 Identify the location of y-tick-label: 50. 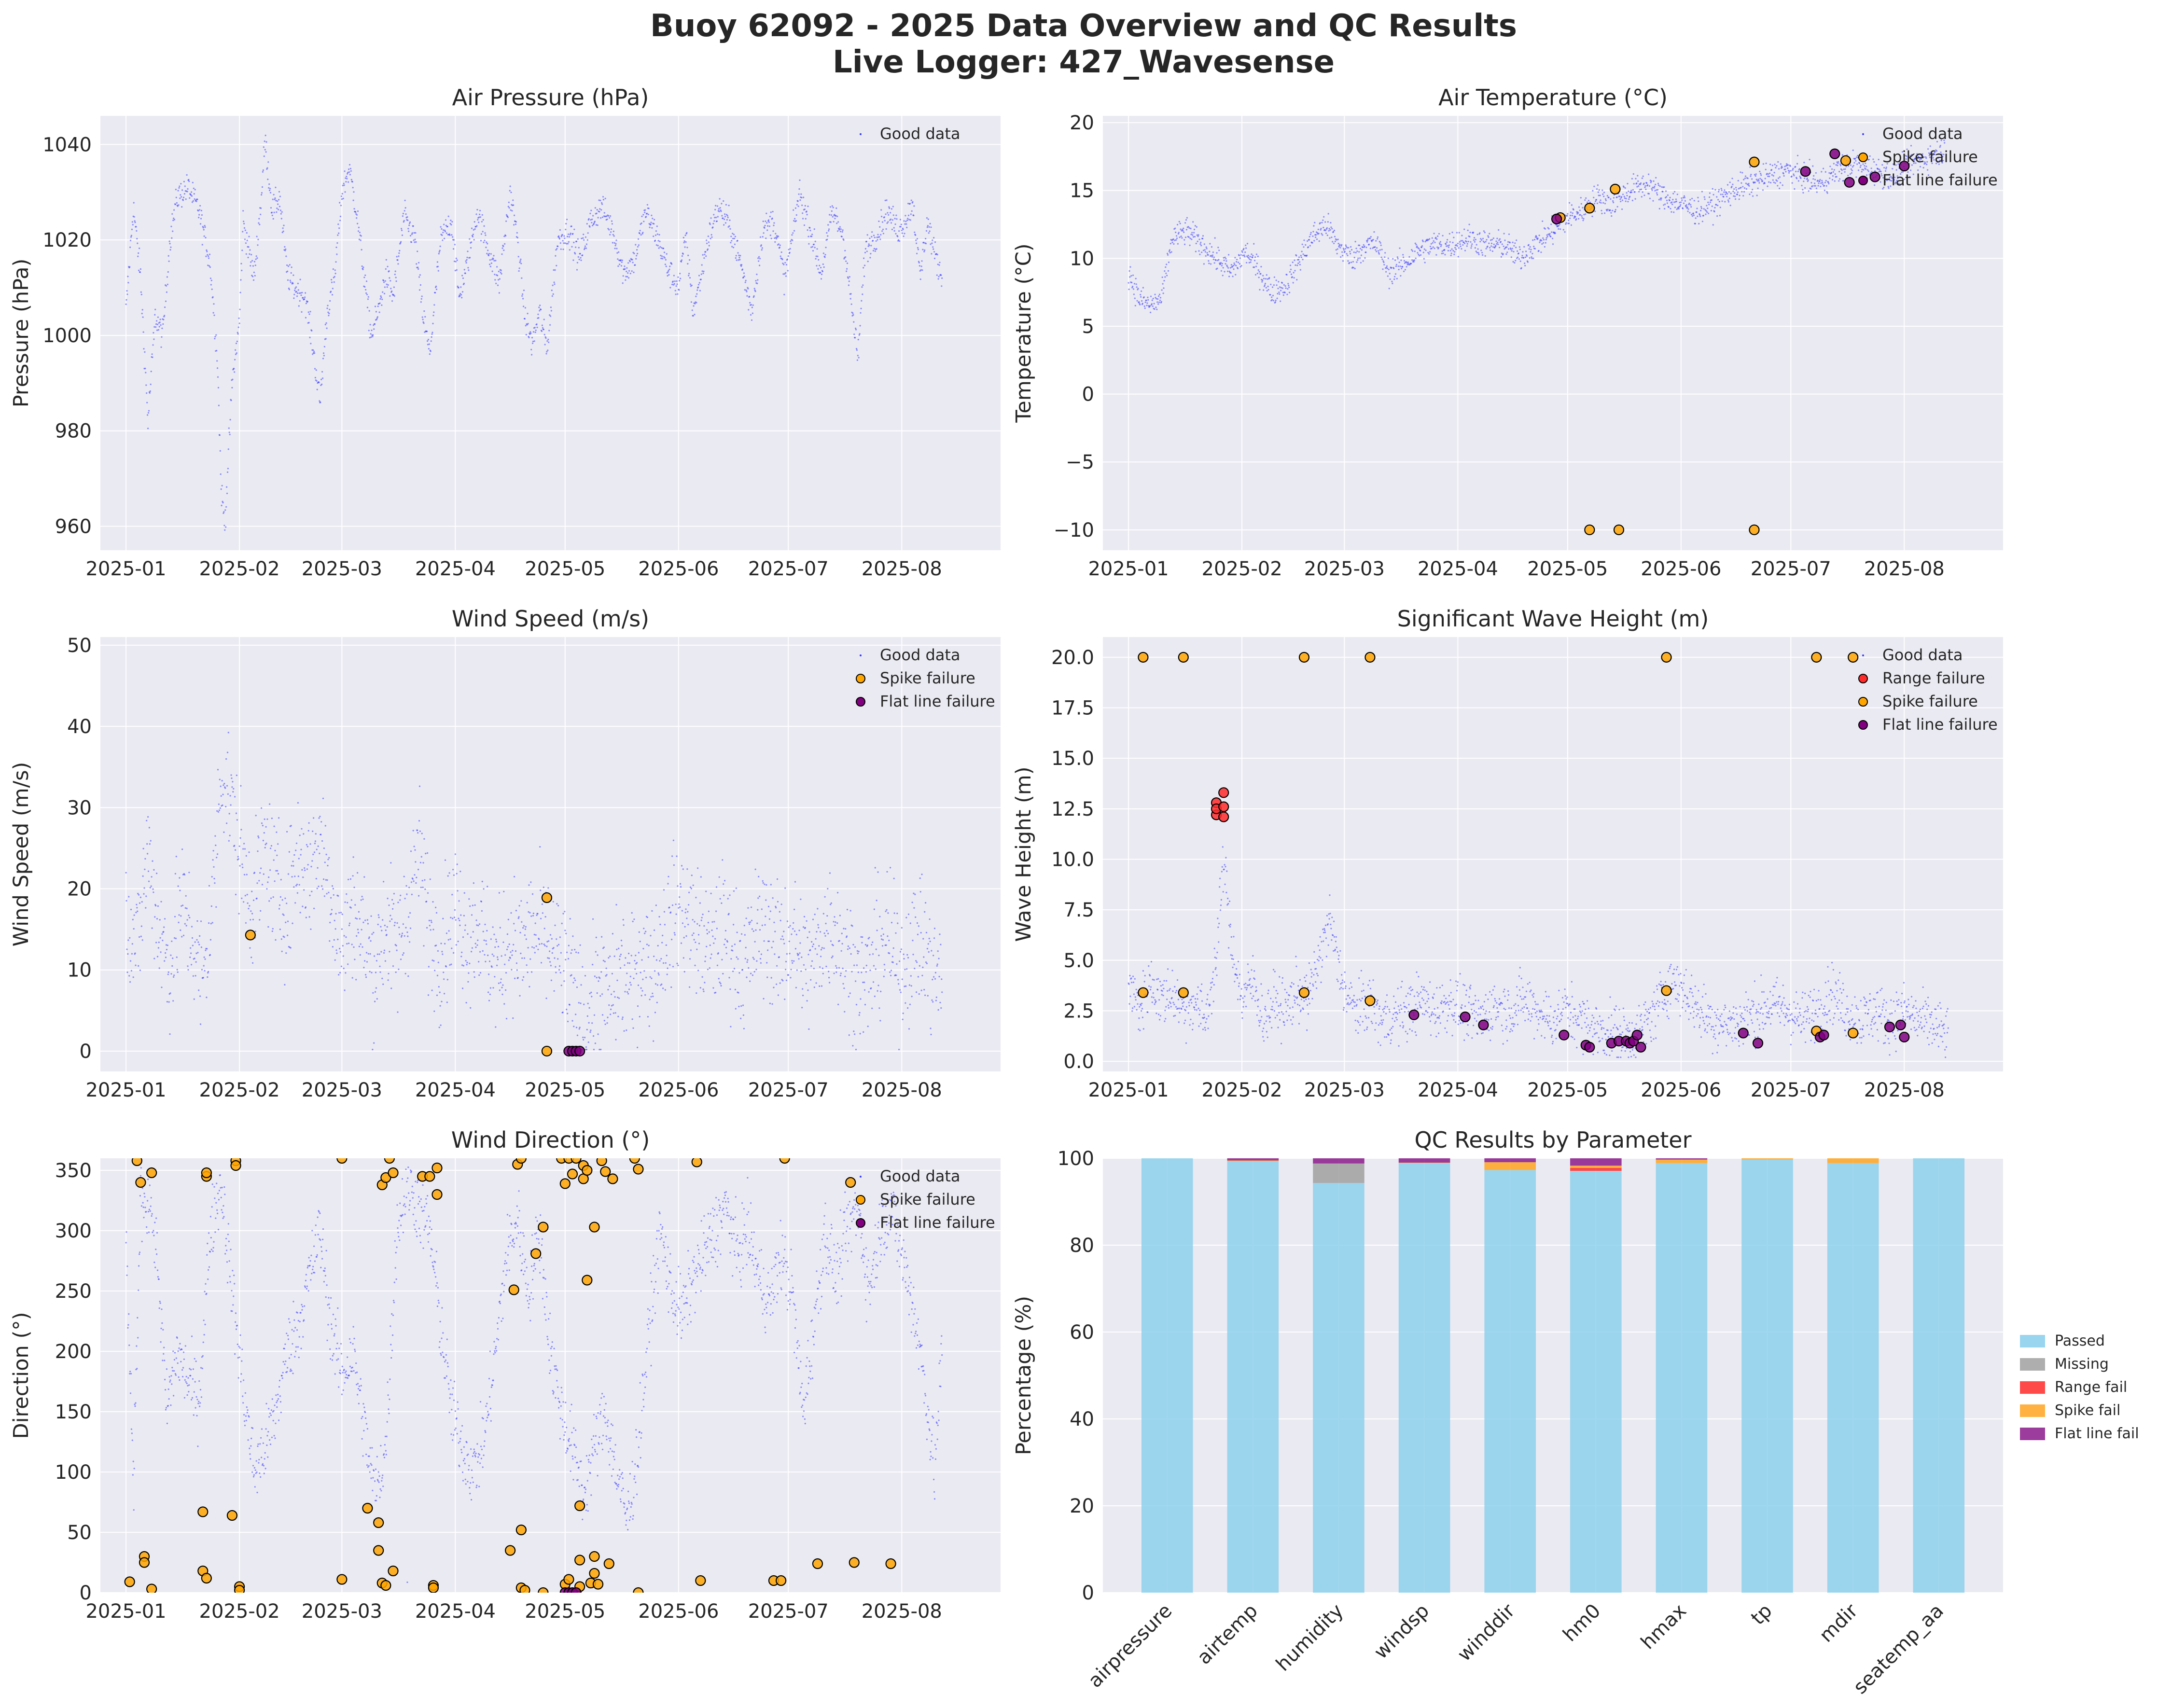
(79, 646).